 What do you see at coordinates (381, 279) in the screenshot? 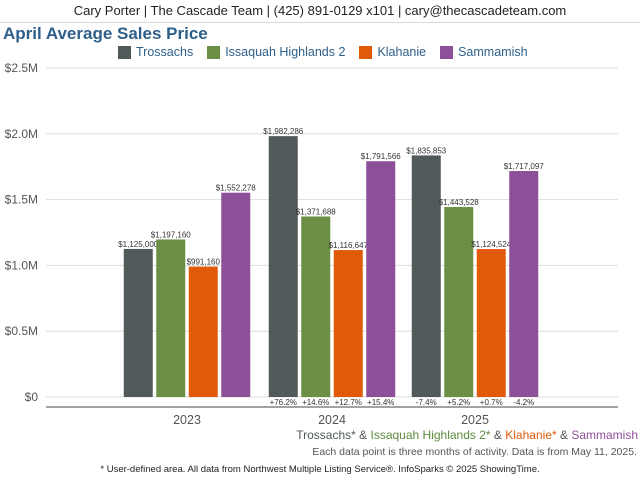
I see `bar-sammamish-2024` at bounding box center [381, 279].